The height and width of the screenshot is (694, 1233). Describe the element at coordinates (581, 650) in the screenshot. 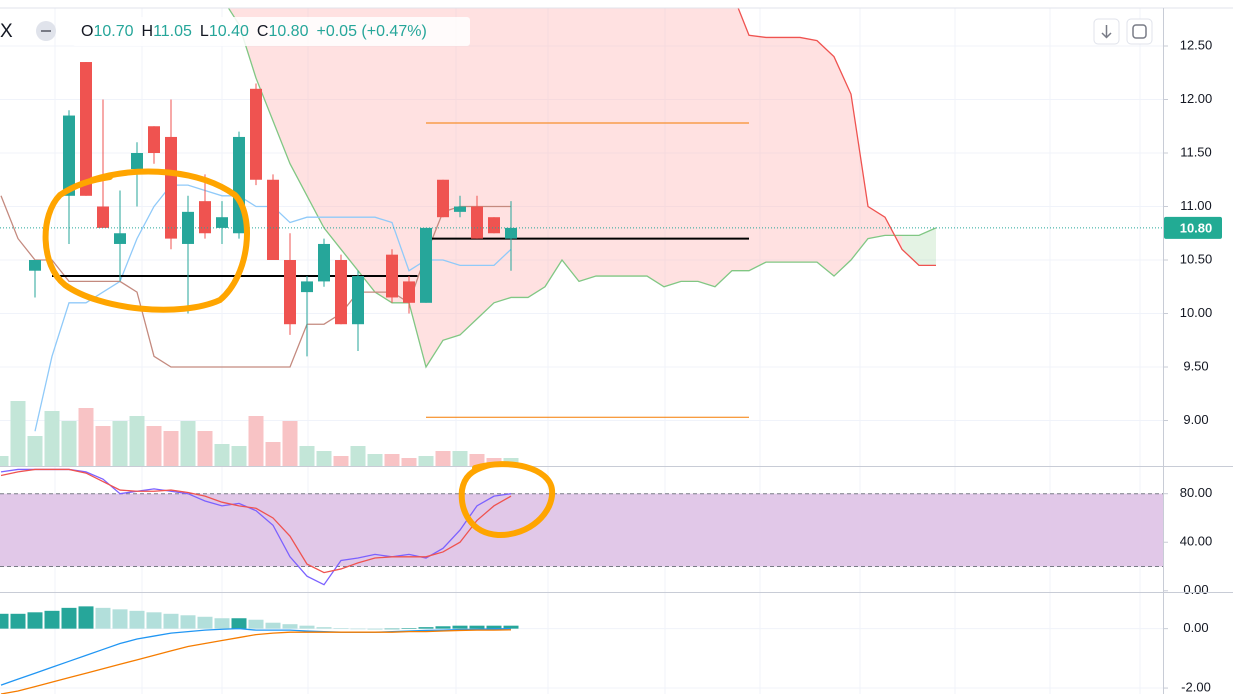

I see `pane` at that location.